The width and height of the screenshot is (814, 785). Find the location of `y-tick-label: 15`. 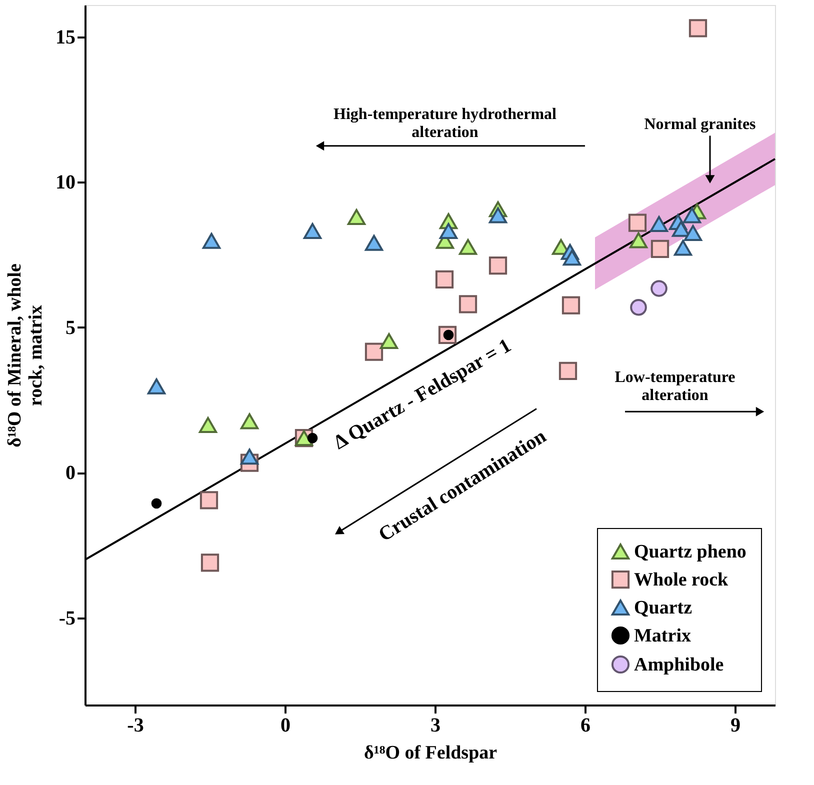

y-tick-label: 15 is located at coordinates (66, 37).